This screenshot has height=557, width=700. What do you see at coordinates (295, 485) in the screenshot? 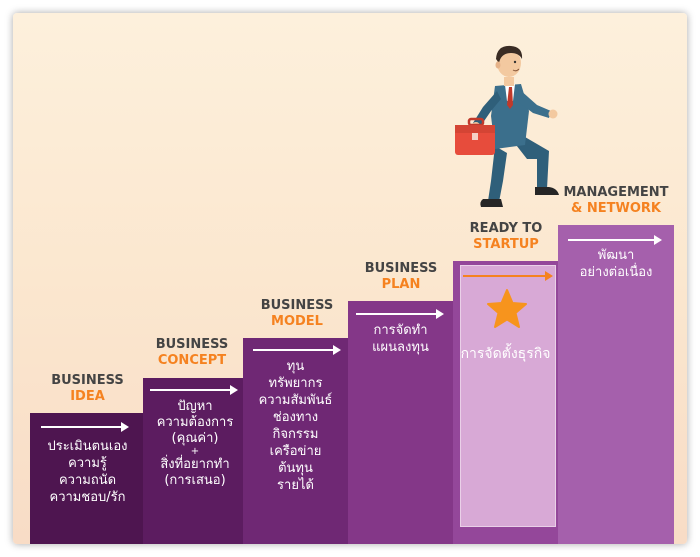
I see `text-line: รายได้` at bounding box center [295, 485].